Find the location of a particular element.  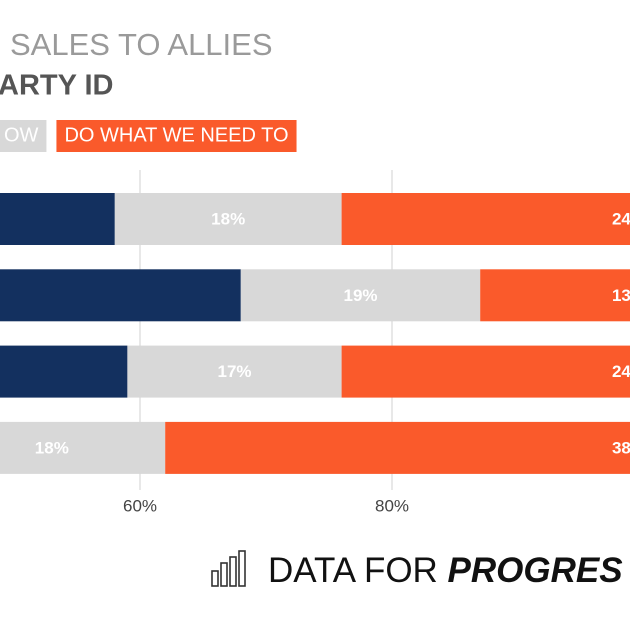

logo: DATA FOR PROGRES is located at coordinates (417, 570).